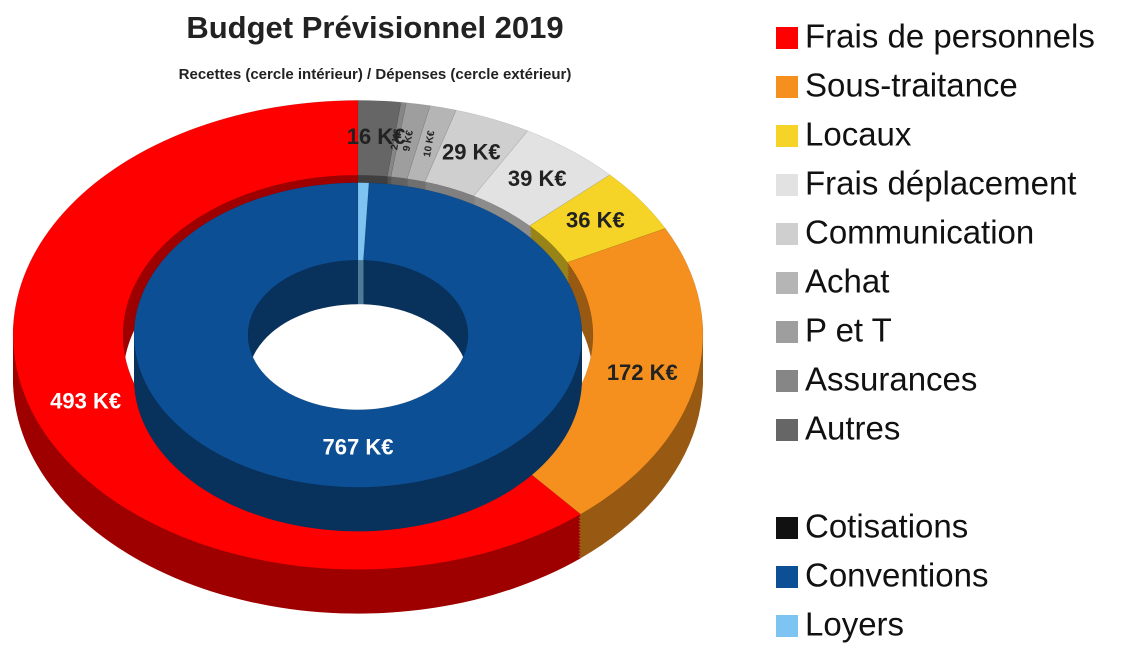 This screenshot has width=1148, height=646. Describe the element at coordinates (358, 446) in the screenshot. I see `data-label: 767 K€` at that location.